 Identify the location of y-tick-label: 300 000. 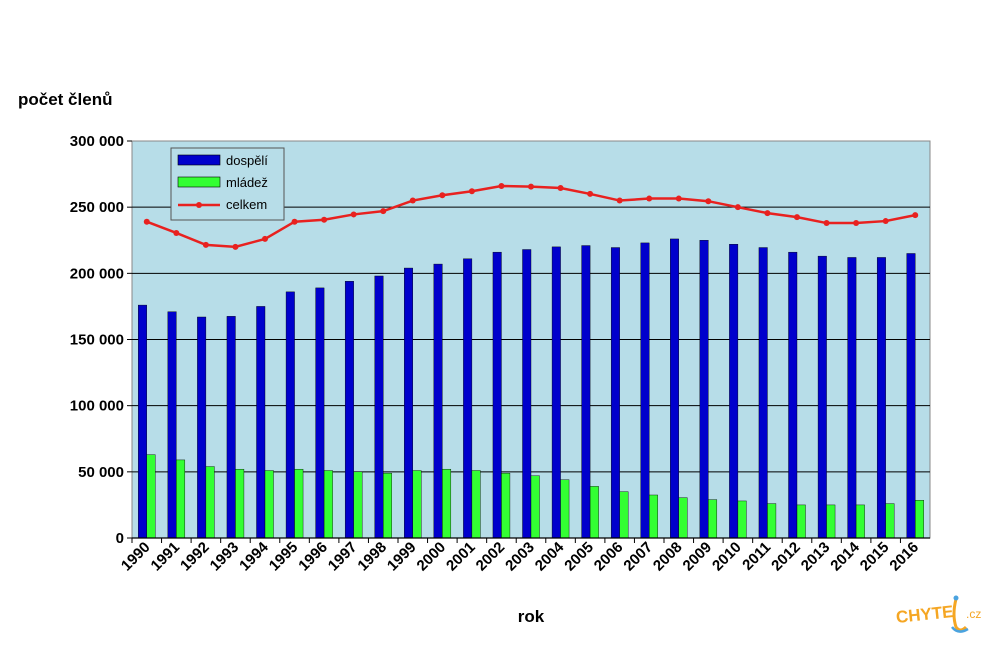
(97, 141).